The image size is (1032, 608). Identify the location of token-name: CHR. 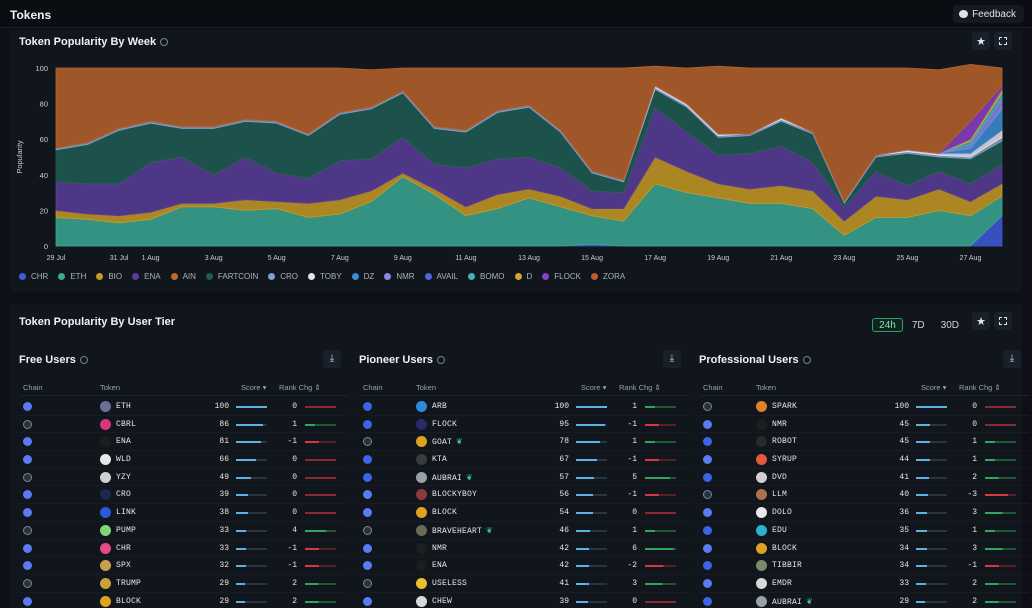
(124, 548).